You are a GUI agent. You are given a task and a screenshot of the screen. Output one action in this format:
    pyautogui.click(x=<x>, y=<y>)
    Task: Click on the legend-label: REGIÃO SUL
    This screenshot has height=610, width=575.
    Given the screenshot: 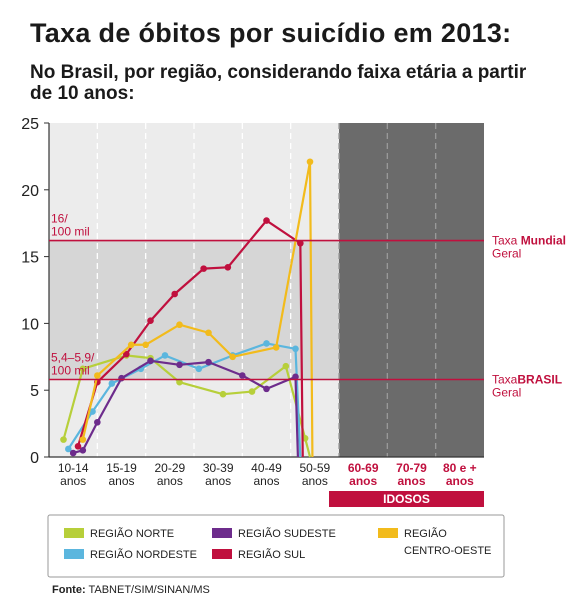 What is the action you would take?
    pyautogui.click(x=271, y=554)
    